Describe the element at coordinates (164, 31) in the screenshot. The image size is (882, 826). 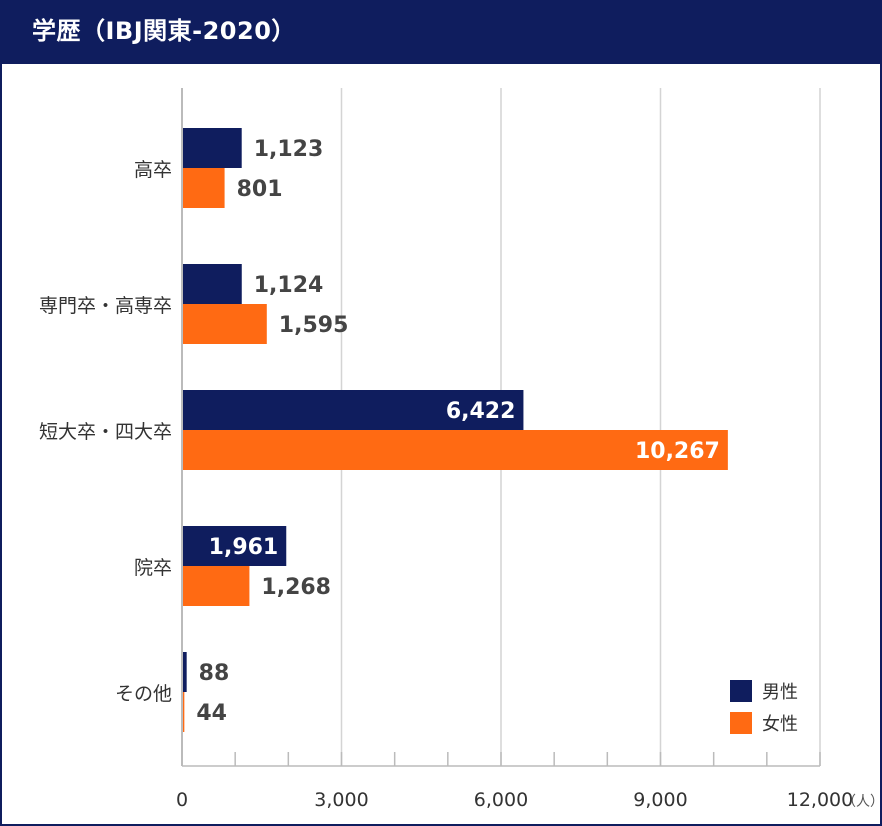
I see `chart-title: 学歴（IBJ関東-2020）` at that location.